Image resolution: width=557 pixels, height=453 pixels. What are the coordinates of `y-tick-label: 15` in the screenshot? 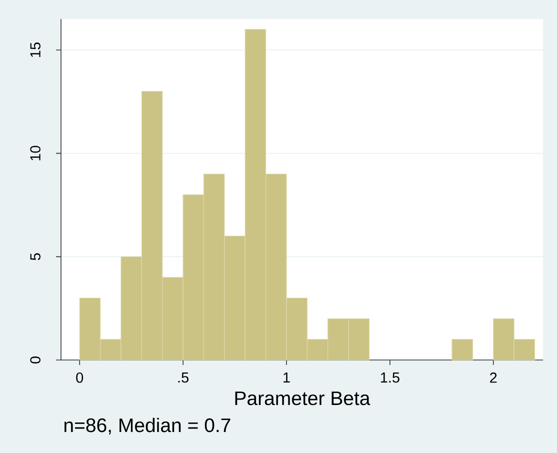 It's located at (35, 49).